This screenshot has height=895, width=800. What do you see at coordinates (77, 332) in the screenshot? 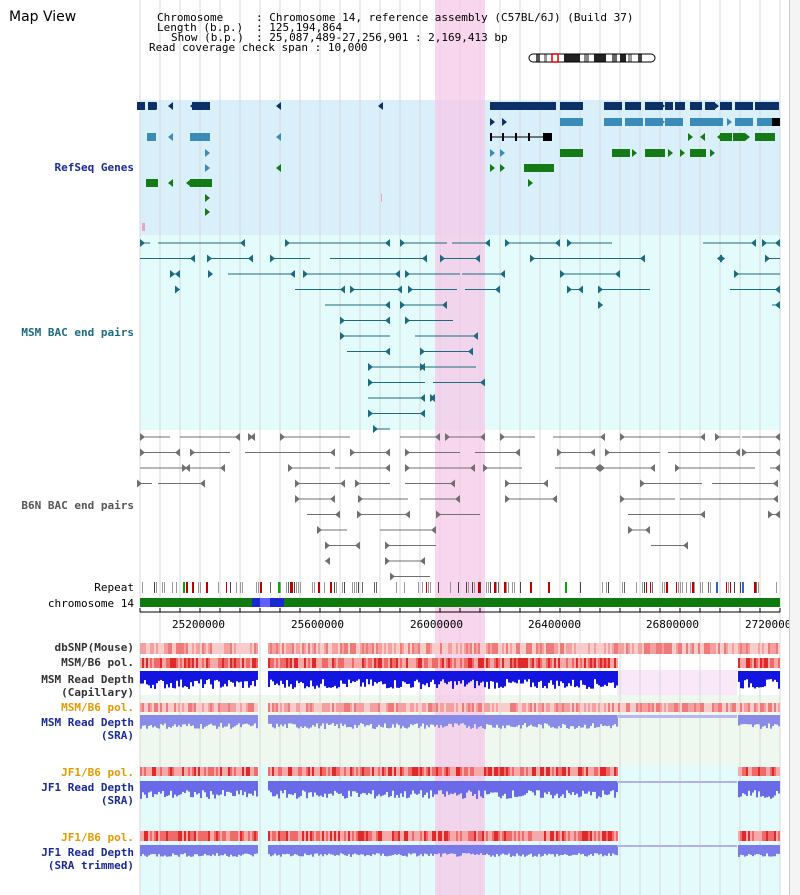
I see `track-label-msm-bac: MSM BAC end pairs` at bounding box center [77, 332].